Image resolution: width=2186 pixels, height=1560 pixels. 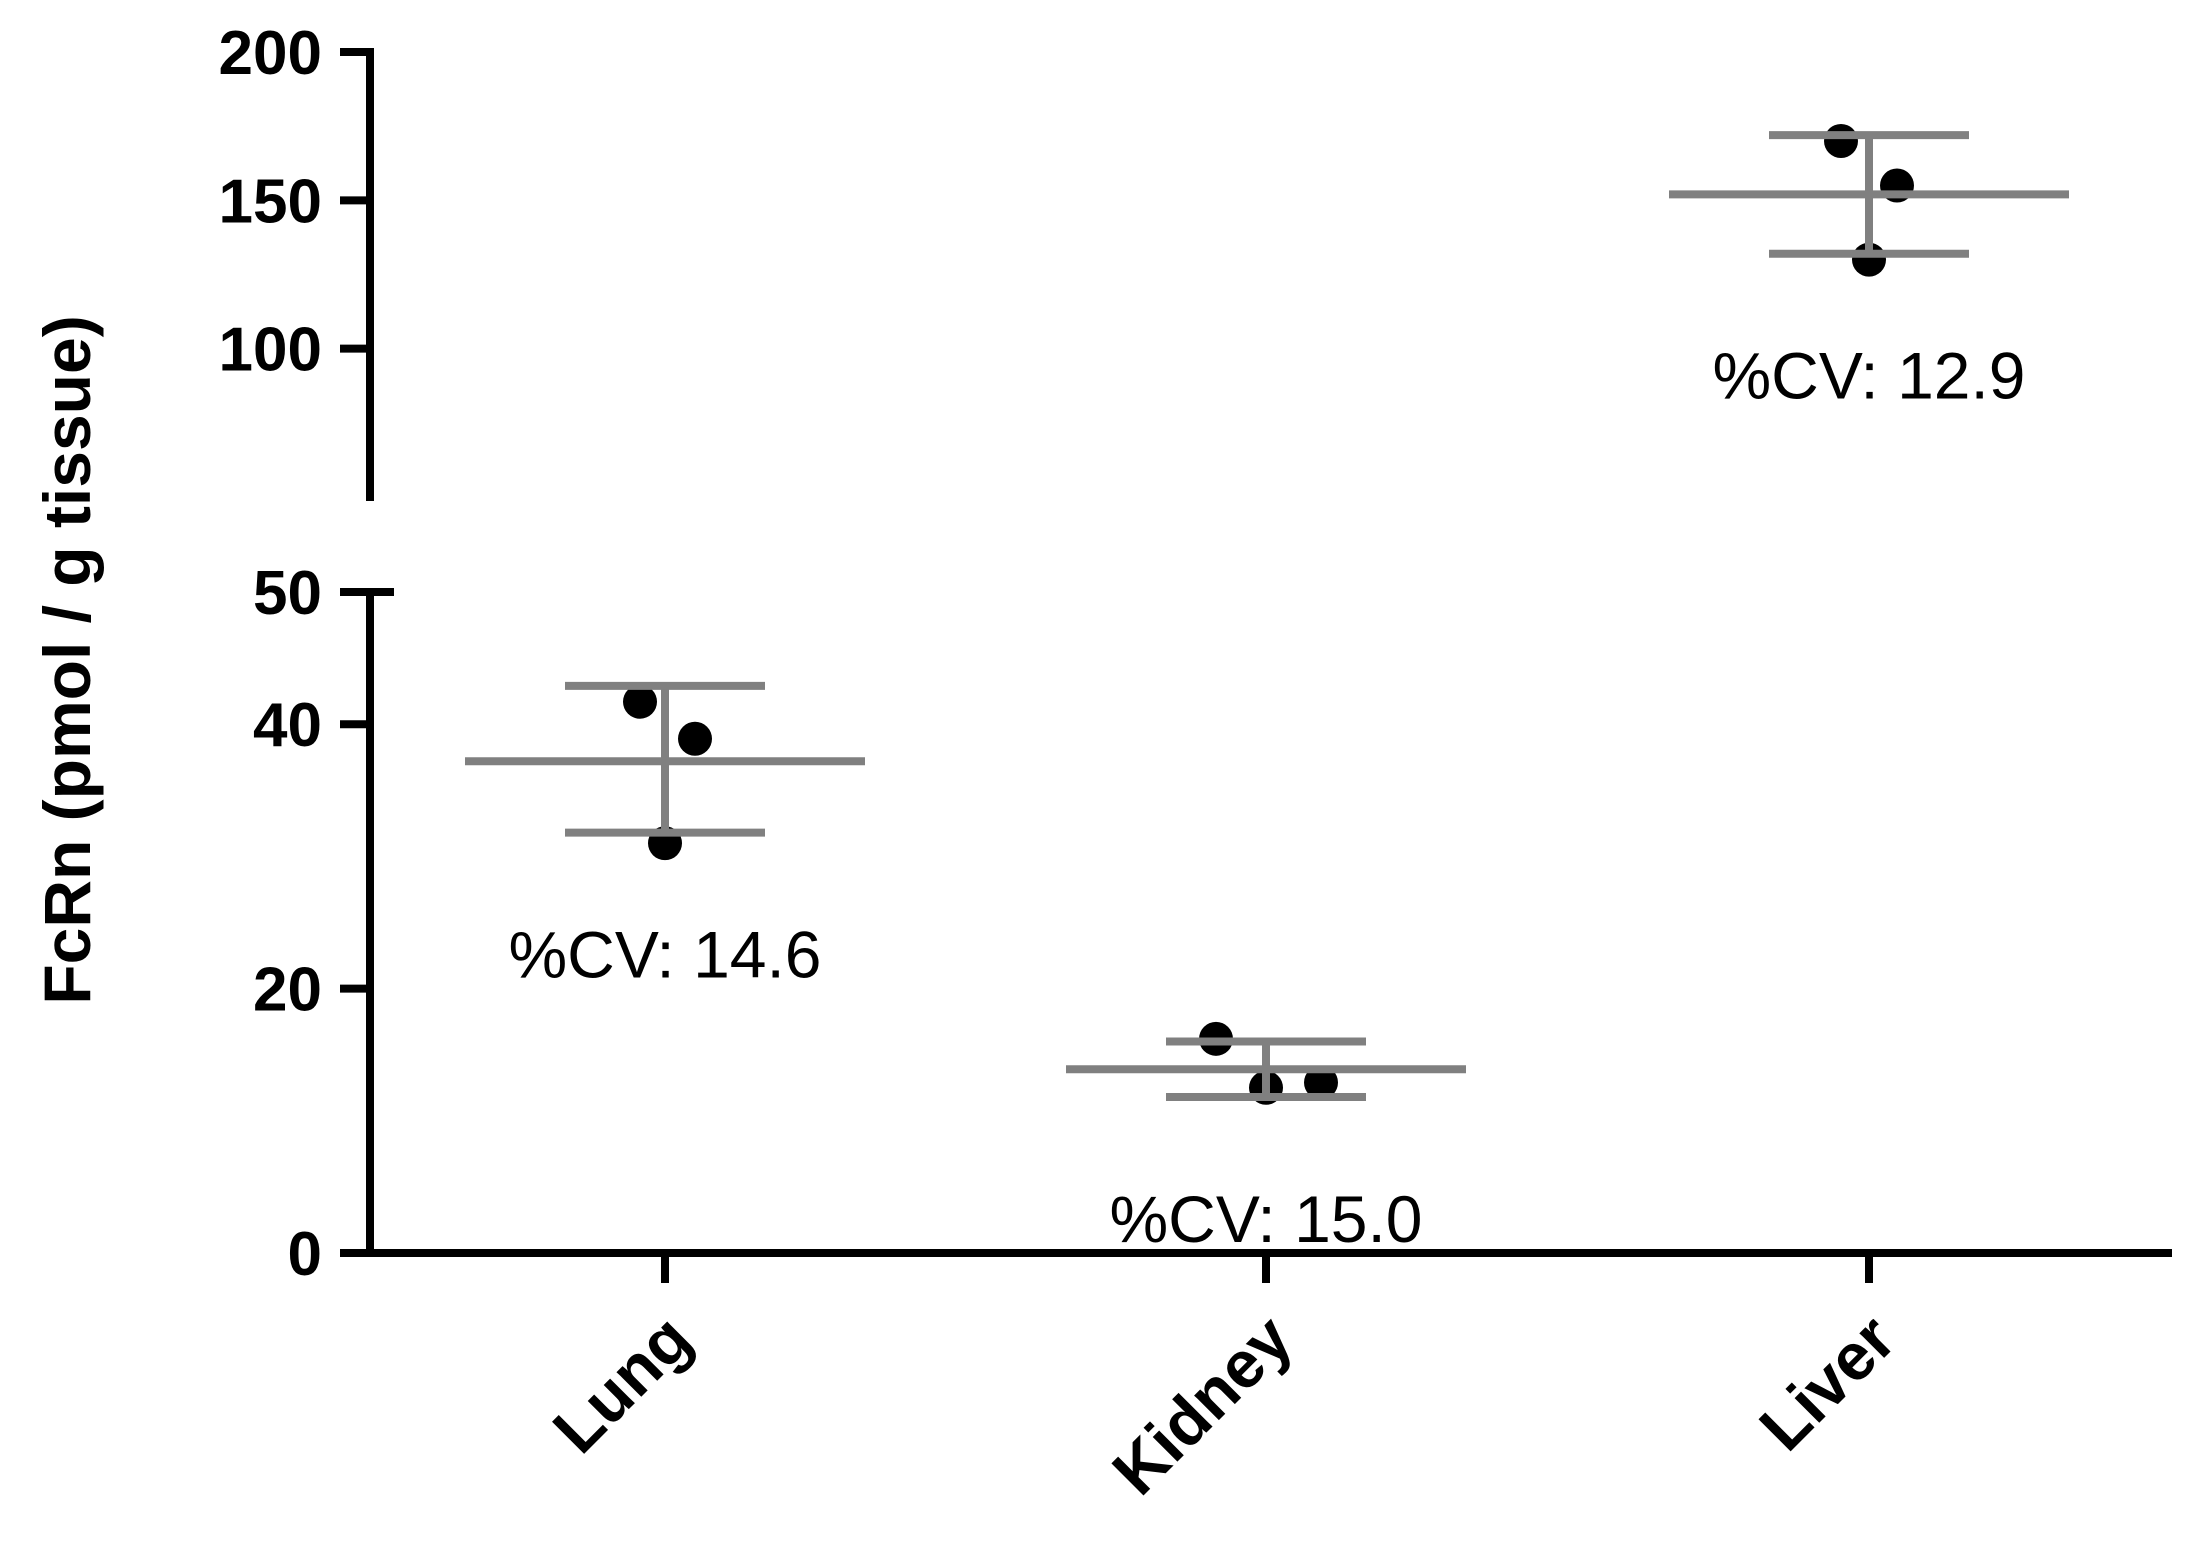 What do you see at coordinates (1869, 268) in the screenshot?
I see `group-liver: %CV: 12.9` at bounding box center [1869, 268].